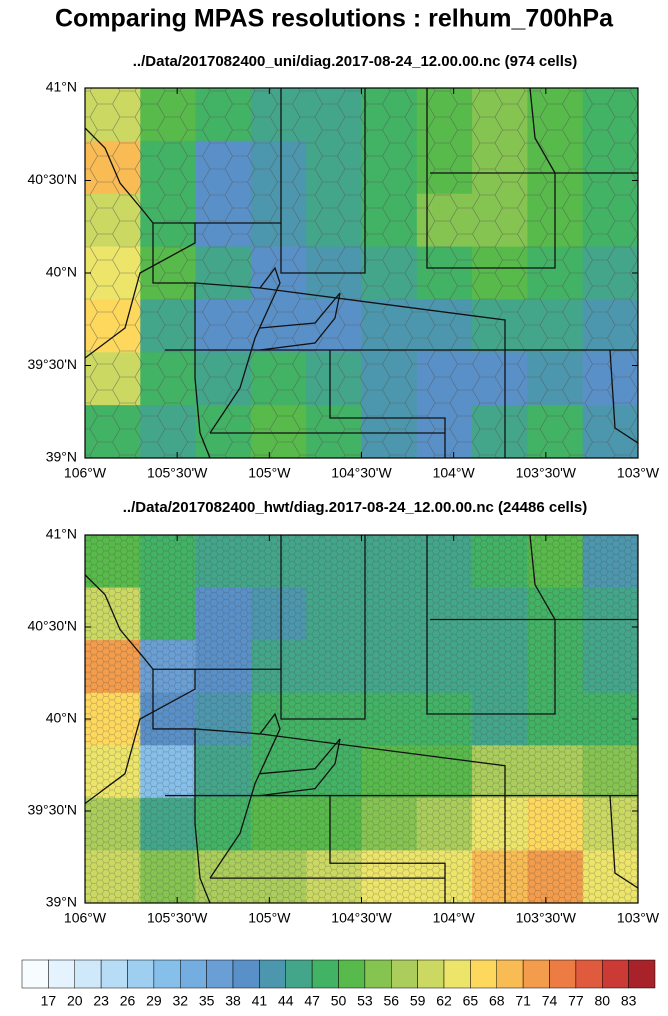  I want to click on colorbar-label: 68, so click(497, 1001).